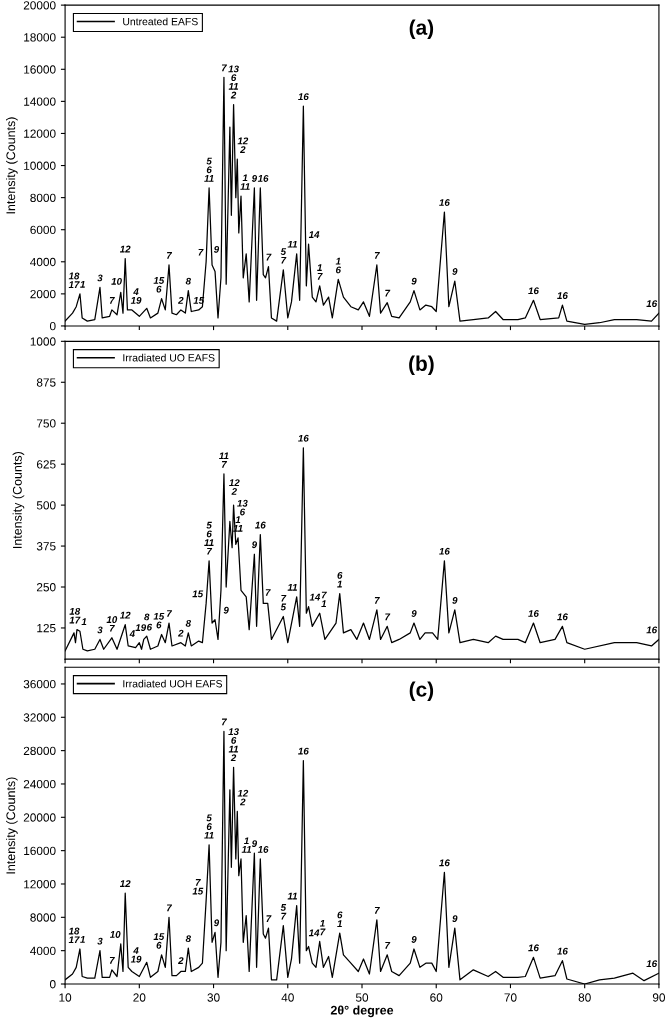 The width and height of the screenshot is (671, 1025). Describe the element at coordinates (132, 634) in the screenshot. I see `annotation: 4` at that location.